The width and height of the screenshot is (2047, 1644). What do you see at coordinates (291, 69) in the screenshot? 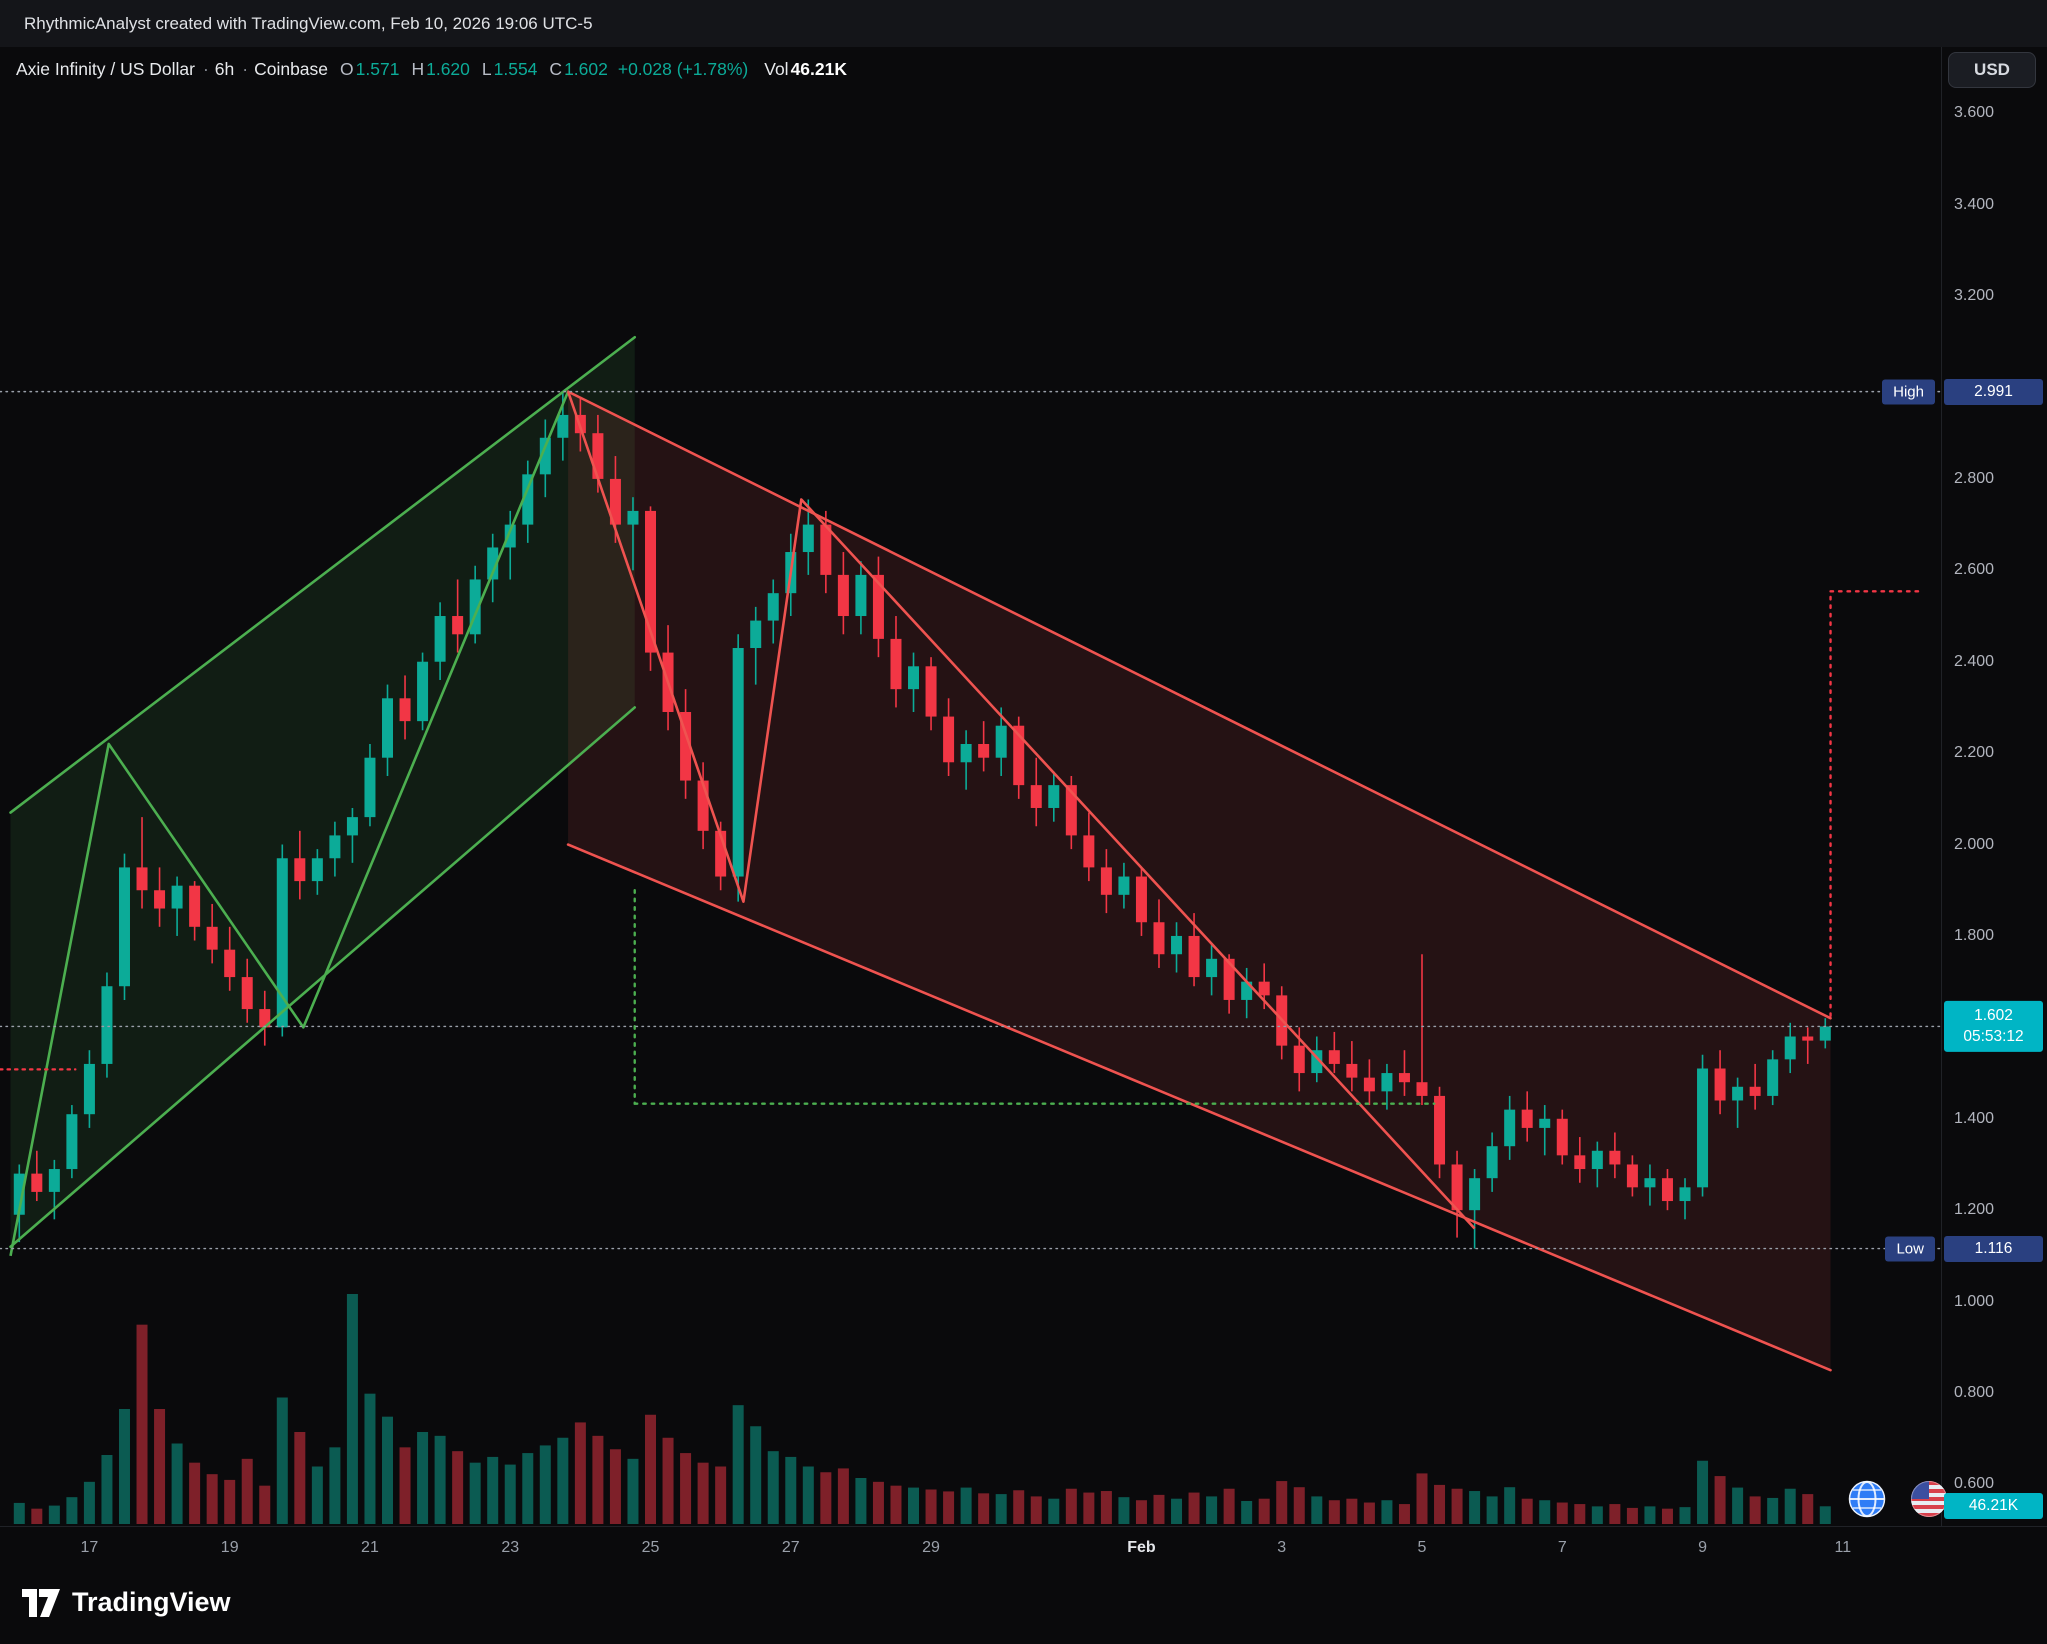
I see `exchange-label: Coinbase` at bounding box center [291, 69].